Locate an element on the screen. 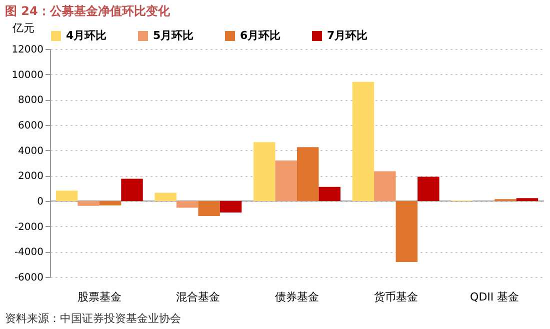 The height and width of the screenshot is (329, 550). y-tick-label: 12000 is located at coordinates (28, 50).